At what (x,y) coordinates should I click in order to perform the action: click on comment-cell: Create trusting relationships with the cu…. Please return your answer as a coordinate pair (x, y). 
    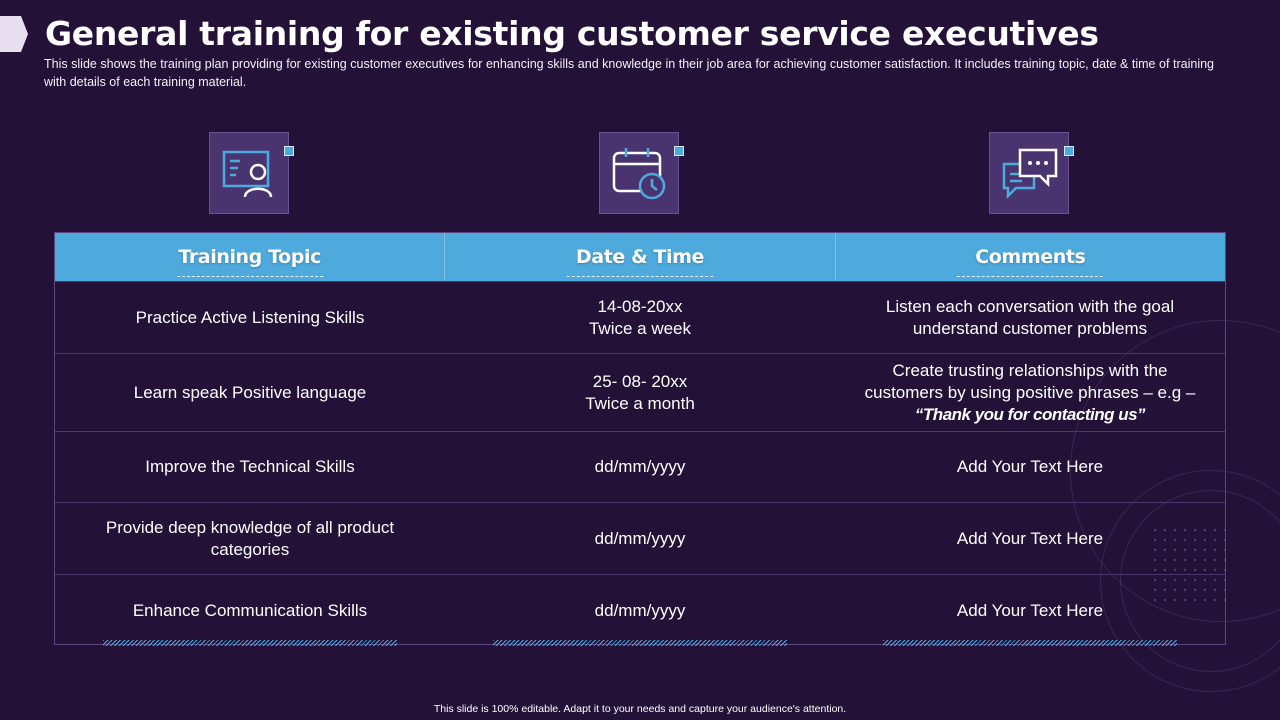
    Looking at the image, I should click on (1030, 392).